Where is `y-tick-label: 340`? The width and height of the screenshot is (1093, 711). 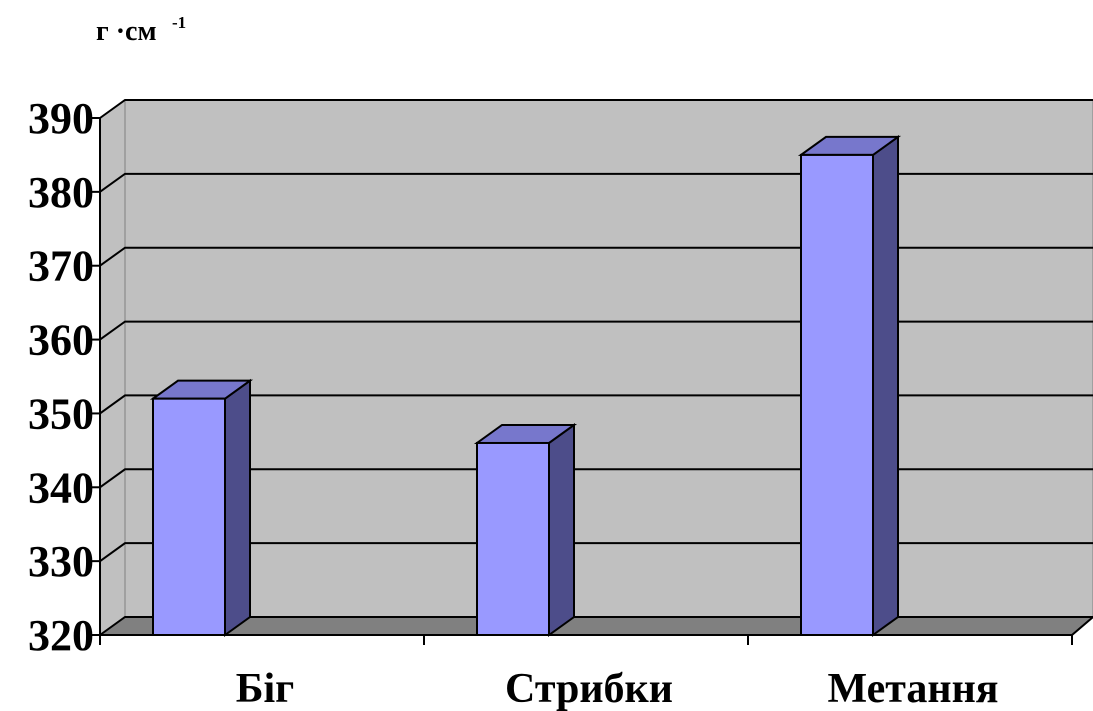
y-tick-label: 340 is located at coordinates (61, 487).